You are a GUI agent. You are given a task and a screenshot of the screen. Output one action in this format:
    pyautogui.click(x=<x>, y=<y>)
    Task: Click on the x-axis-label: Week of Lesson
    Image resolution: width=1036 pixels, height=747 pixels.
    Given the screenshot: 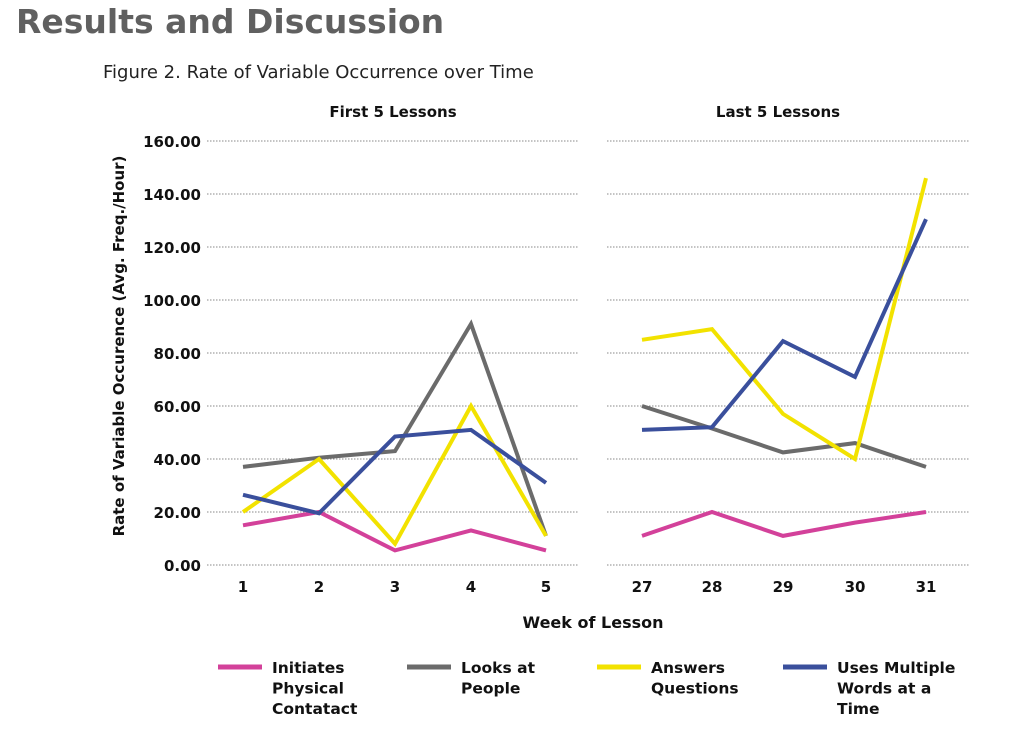 What is the action you would take?
    pyautogui.click(x=593, y=622)
    